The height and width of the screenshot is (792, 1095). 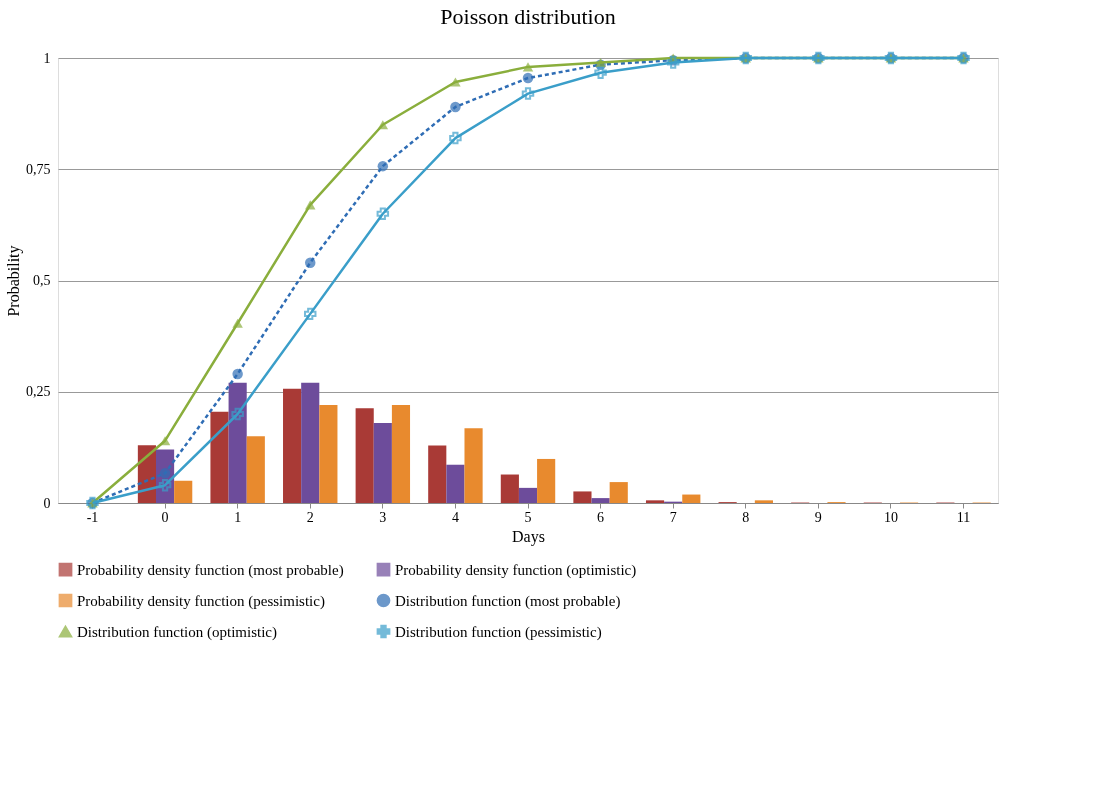 I want to click on y-tick-label: 0,25, so click(x=38, y=392).